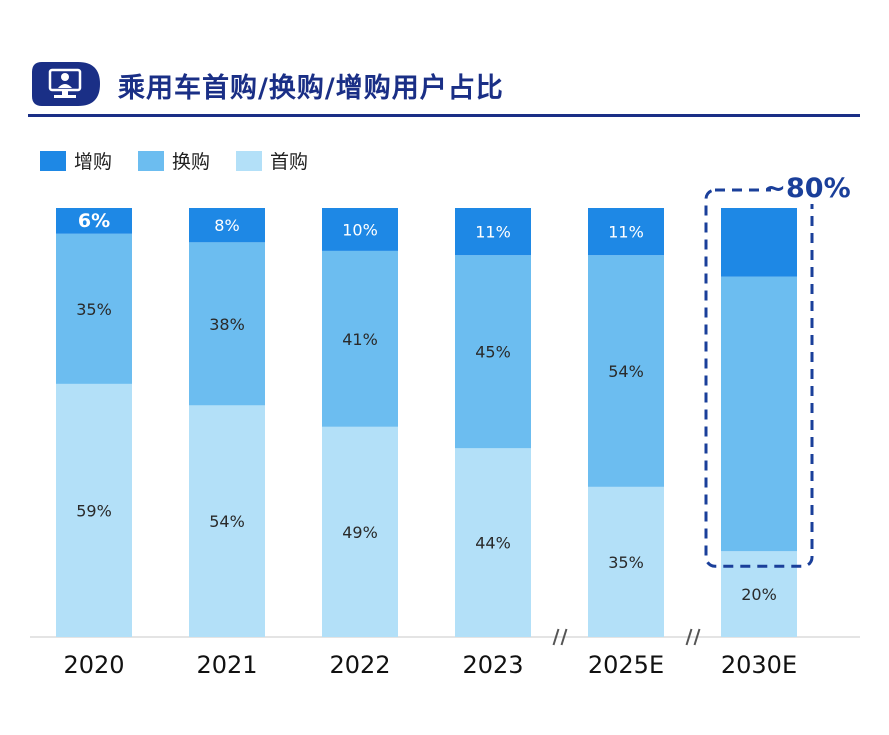 This screenshot has width=889, height=735. I want to click on bar-segment-replace-2022, so click(360, 338).